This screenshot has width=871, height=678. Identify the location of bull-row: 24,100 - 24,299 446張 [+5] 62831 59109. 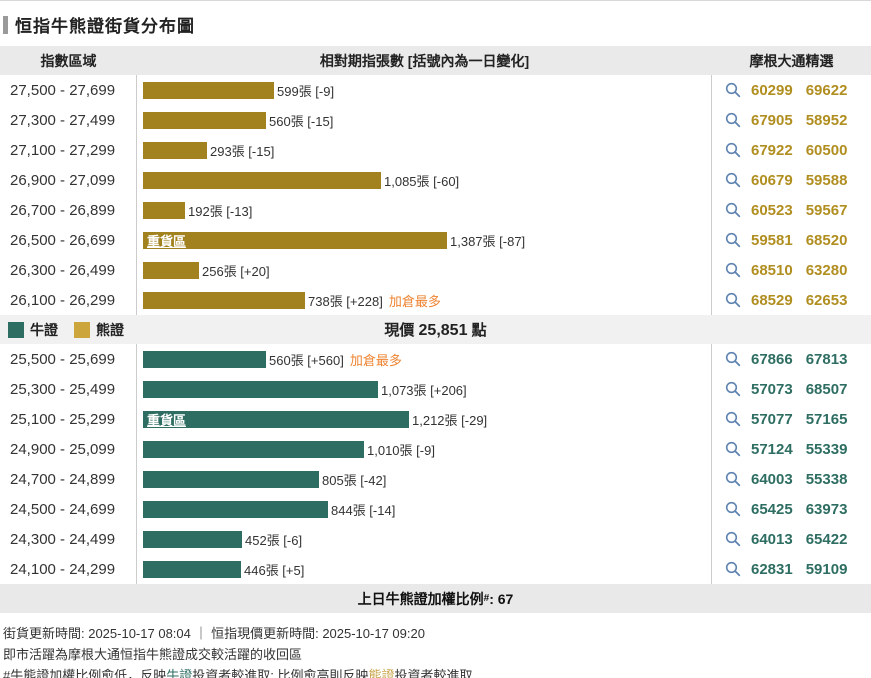
(435, 569).